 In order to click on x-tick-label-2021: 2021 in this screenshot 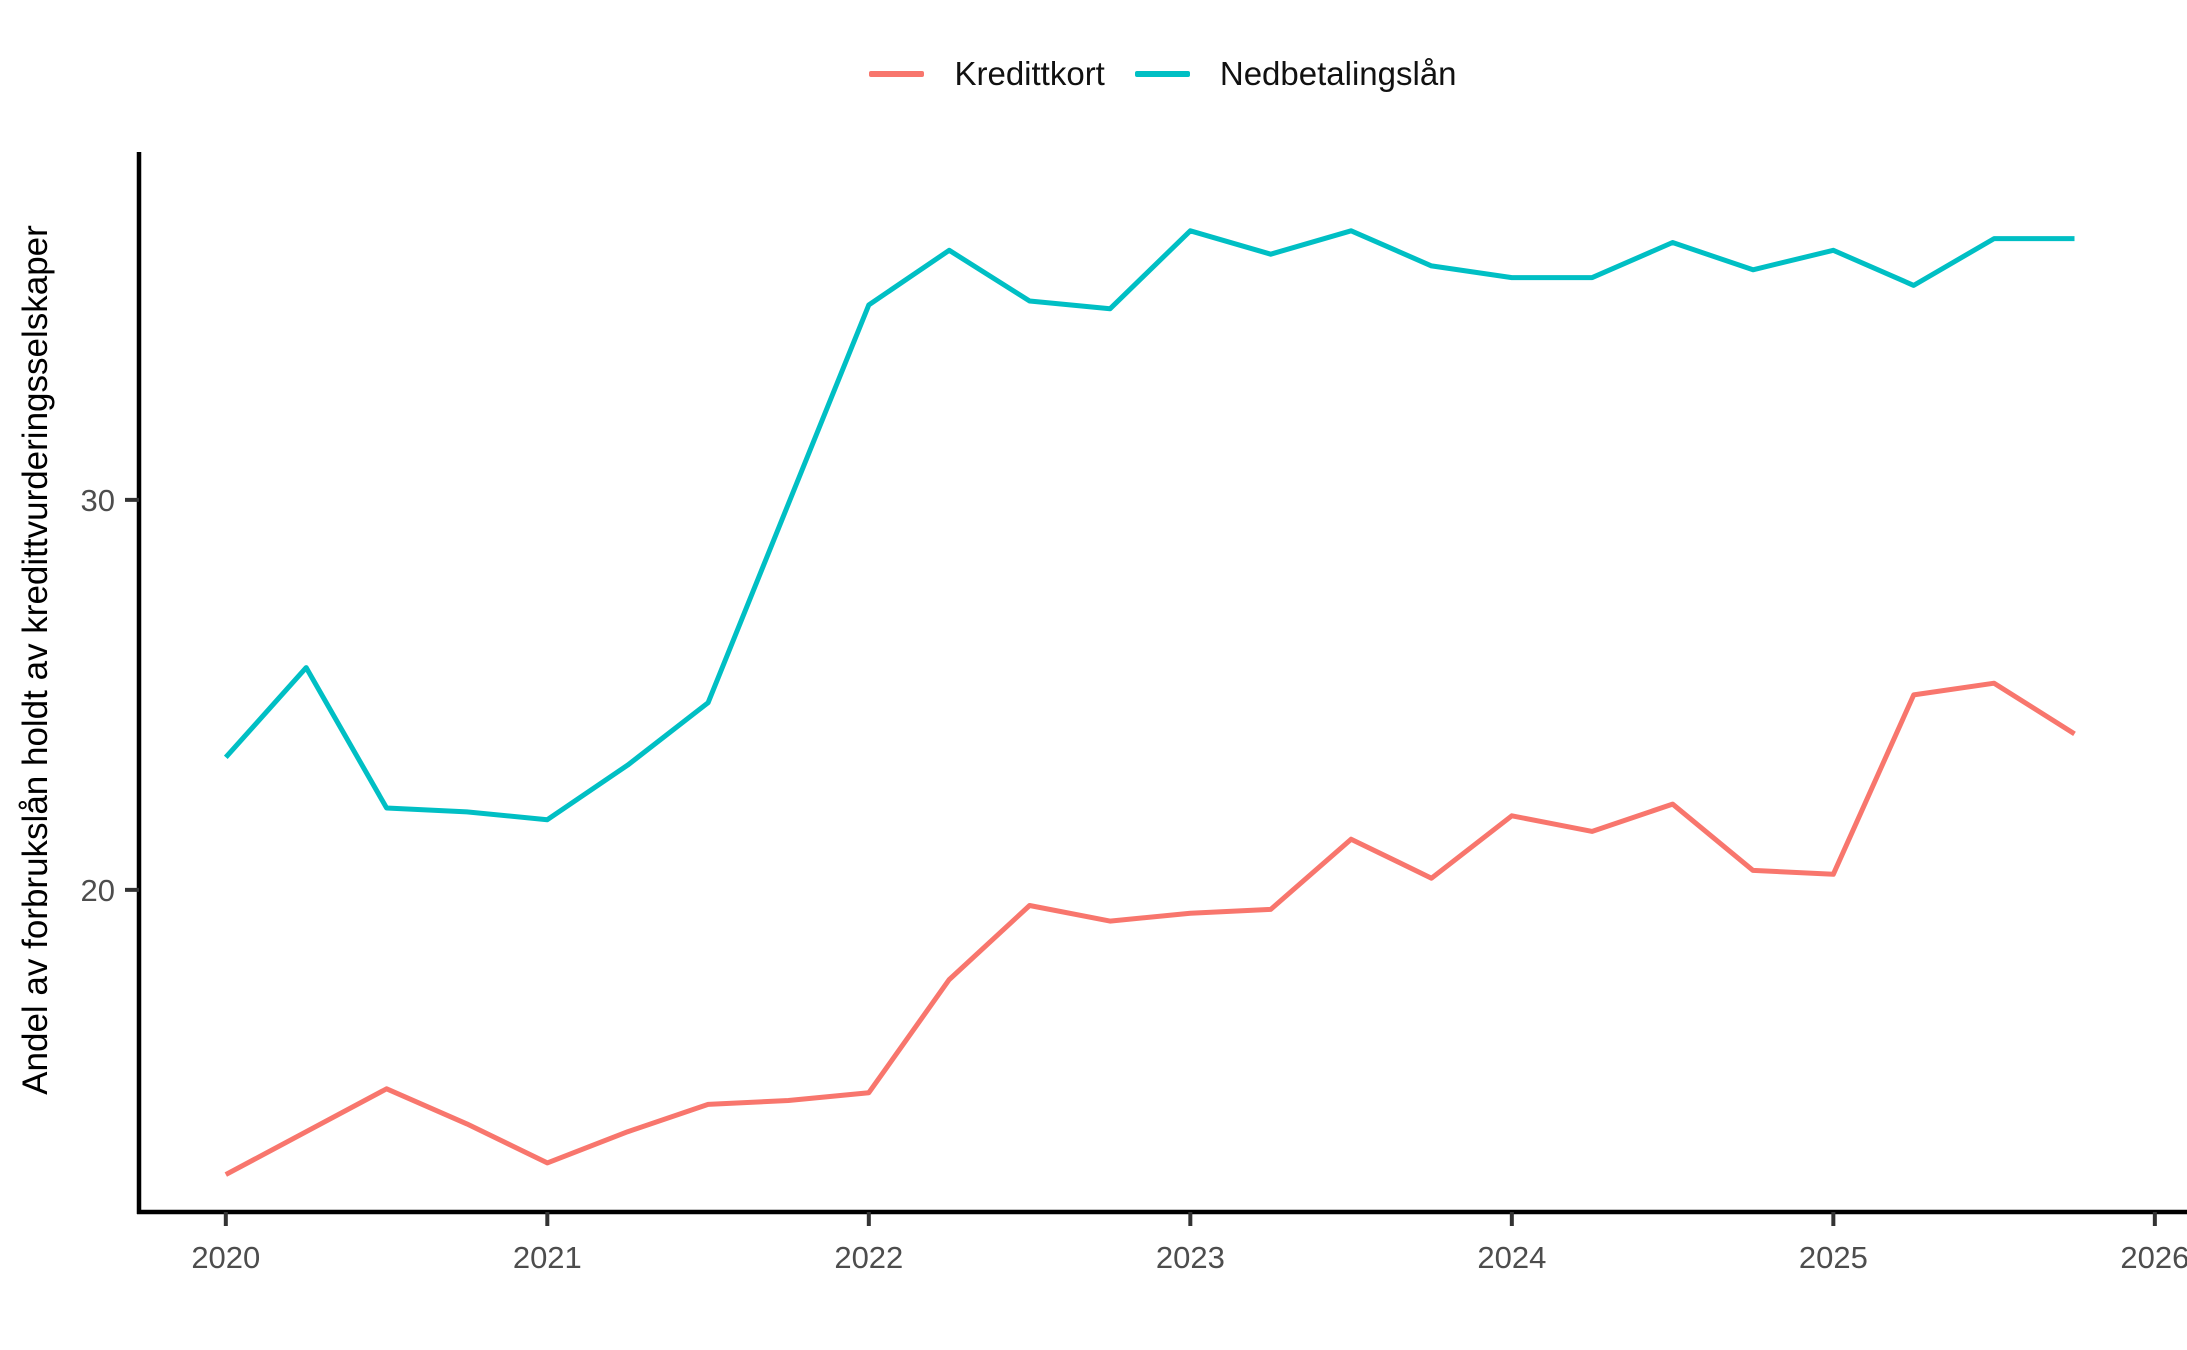, I will do `click(547, 1257)`.